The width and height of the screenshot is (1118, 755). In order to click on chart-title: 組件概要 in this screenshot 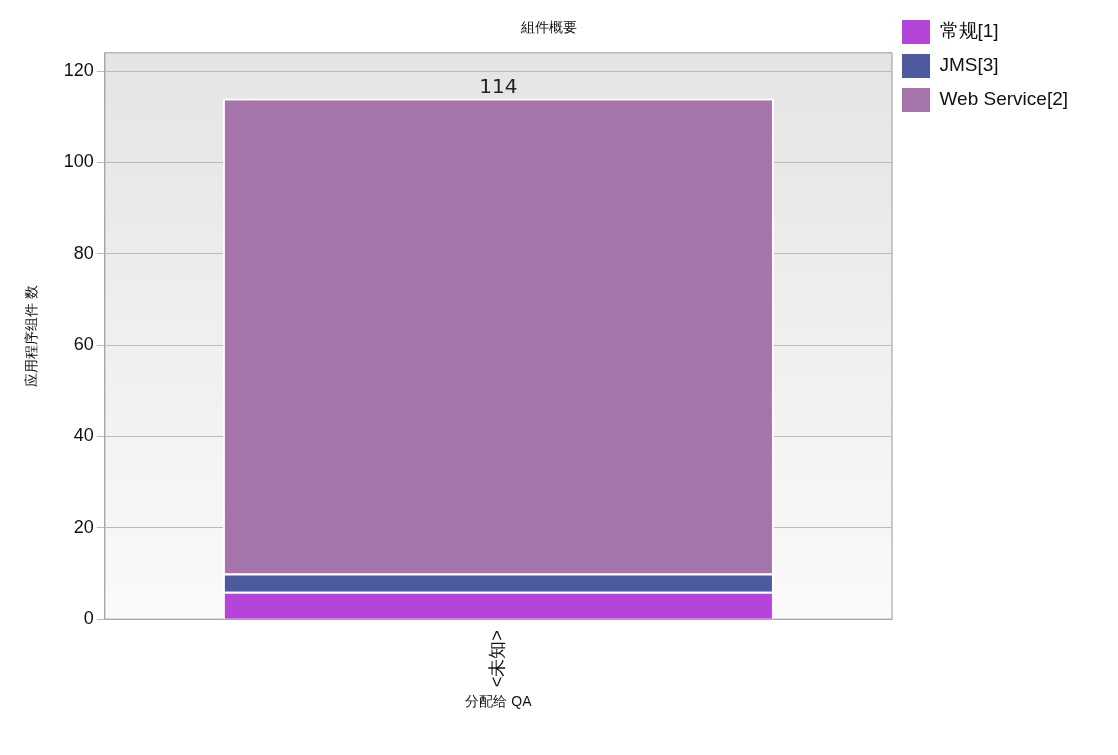, I will do `click(548, 27)`.